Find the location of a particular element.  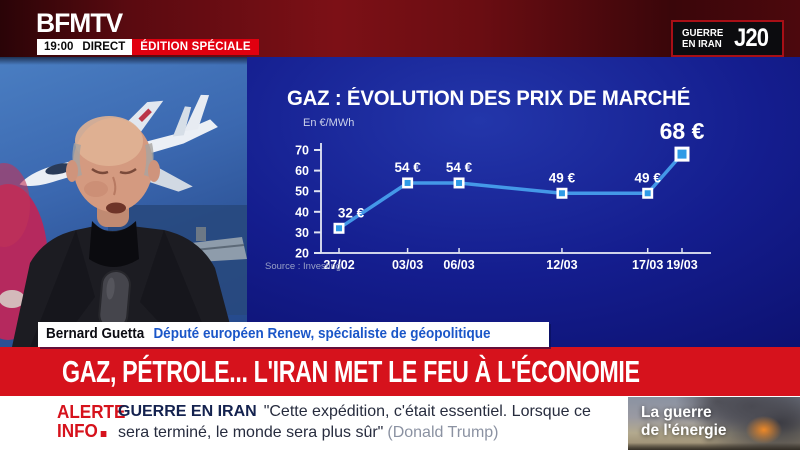

svg-text: 19/03 is located at coordinates (681, 265).